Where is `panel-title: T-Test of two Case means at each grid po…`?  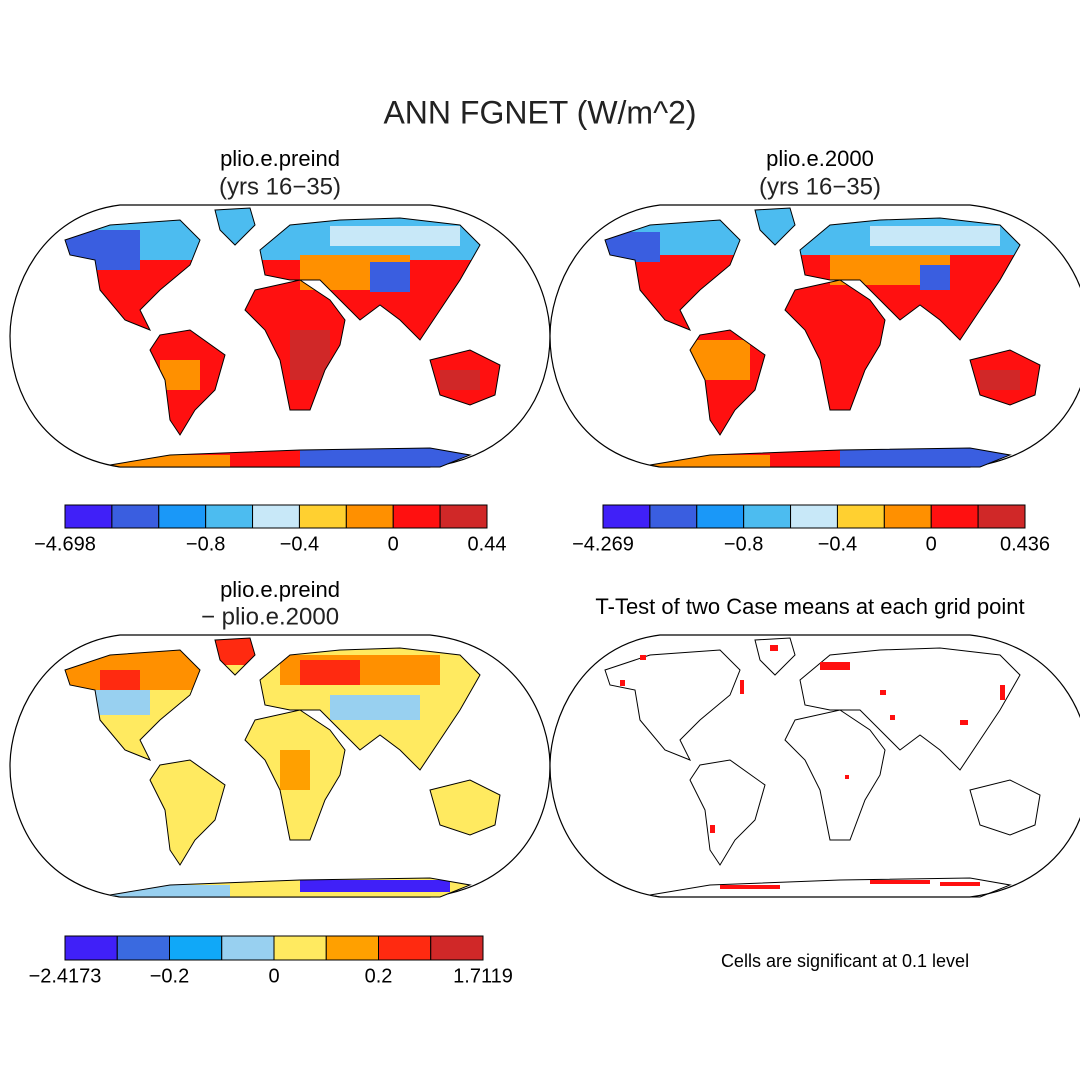
panel-title: T-Test of two Case means at each grid po… is located at coordinates (809, 606).